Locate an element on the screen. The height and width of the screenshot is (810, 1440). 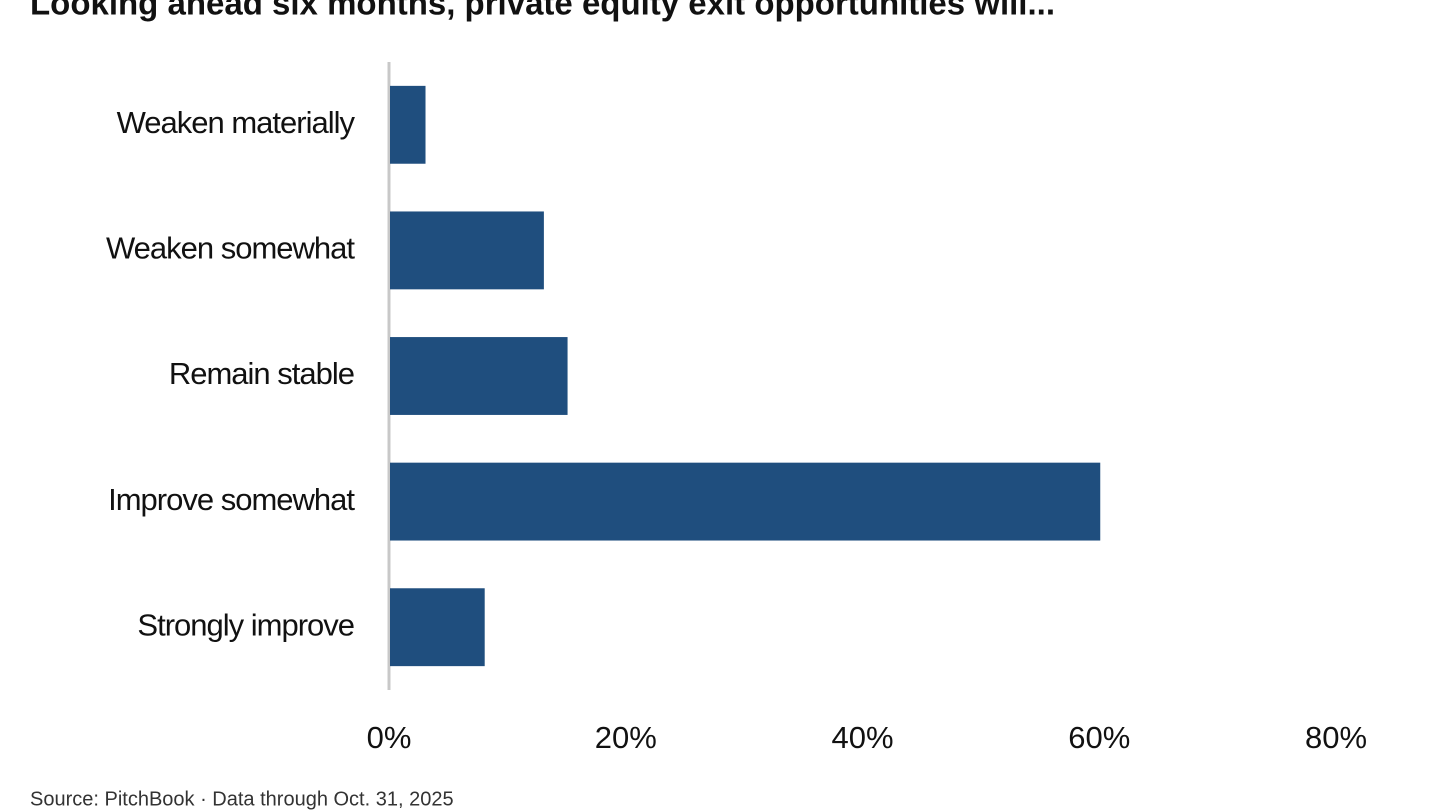
x-tick-label: 20% is located at coordinates (626, 737).